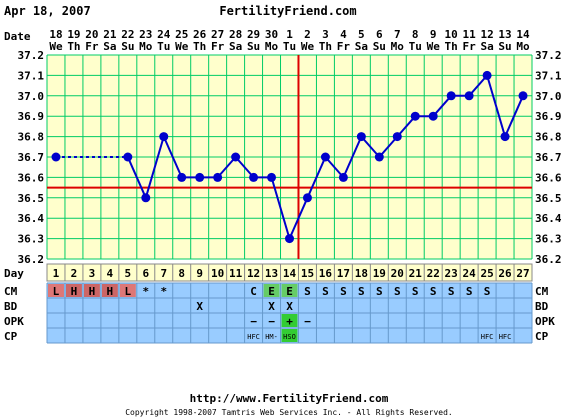 The image size is (578, 418). What do you see at coordinates (470, 34) in the screenshot?
I see `date-label: 11` at bounding box center [470, 34].